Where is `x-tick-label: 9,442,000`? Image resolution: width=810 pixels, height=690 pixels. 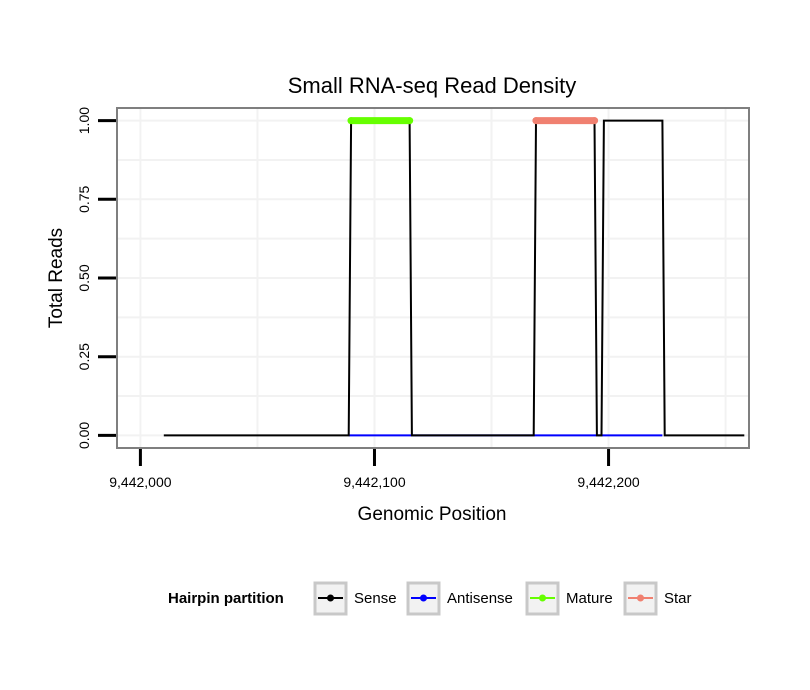
x-tick-label: 9,442,000 is located at coordinates (140, 482).